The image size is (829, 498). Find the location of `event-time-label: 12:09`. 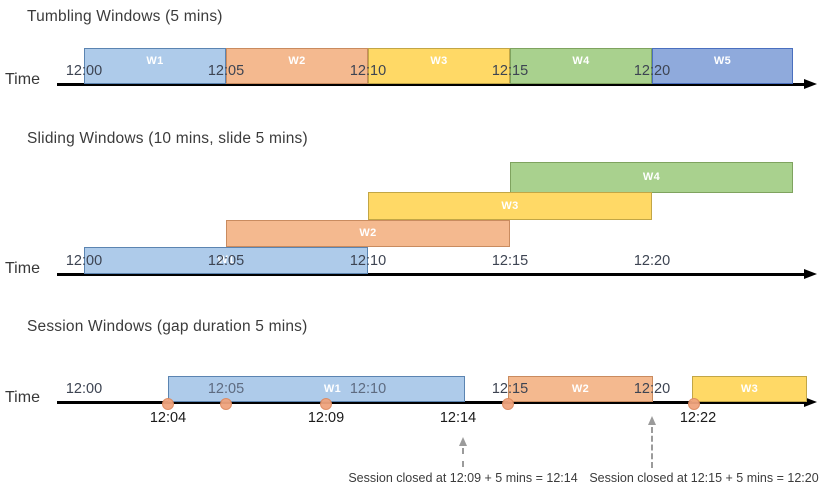

event-time-label: 12:09 is located at coordinates (326, 418).